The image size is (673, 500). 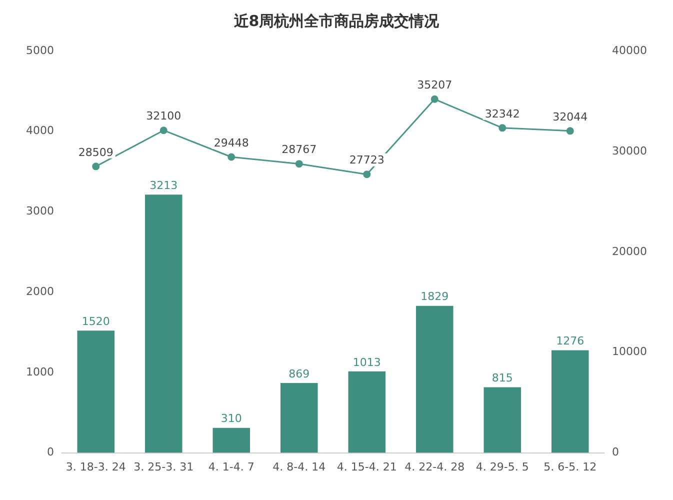 I want to click on x-tick-label: 4. 15-4. 21, so click(x=366, y=467).